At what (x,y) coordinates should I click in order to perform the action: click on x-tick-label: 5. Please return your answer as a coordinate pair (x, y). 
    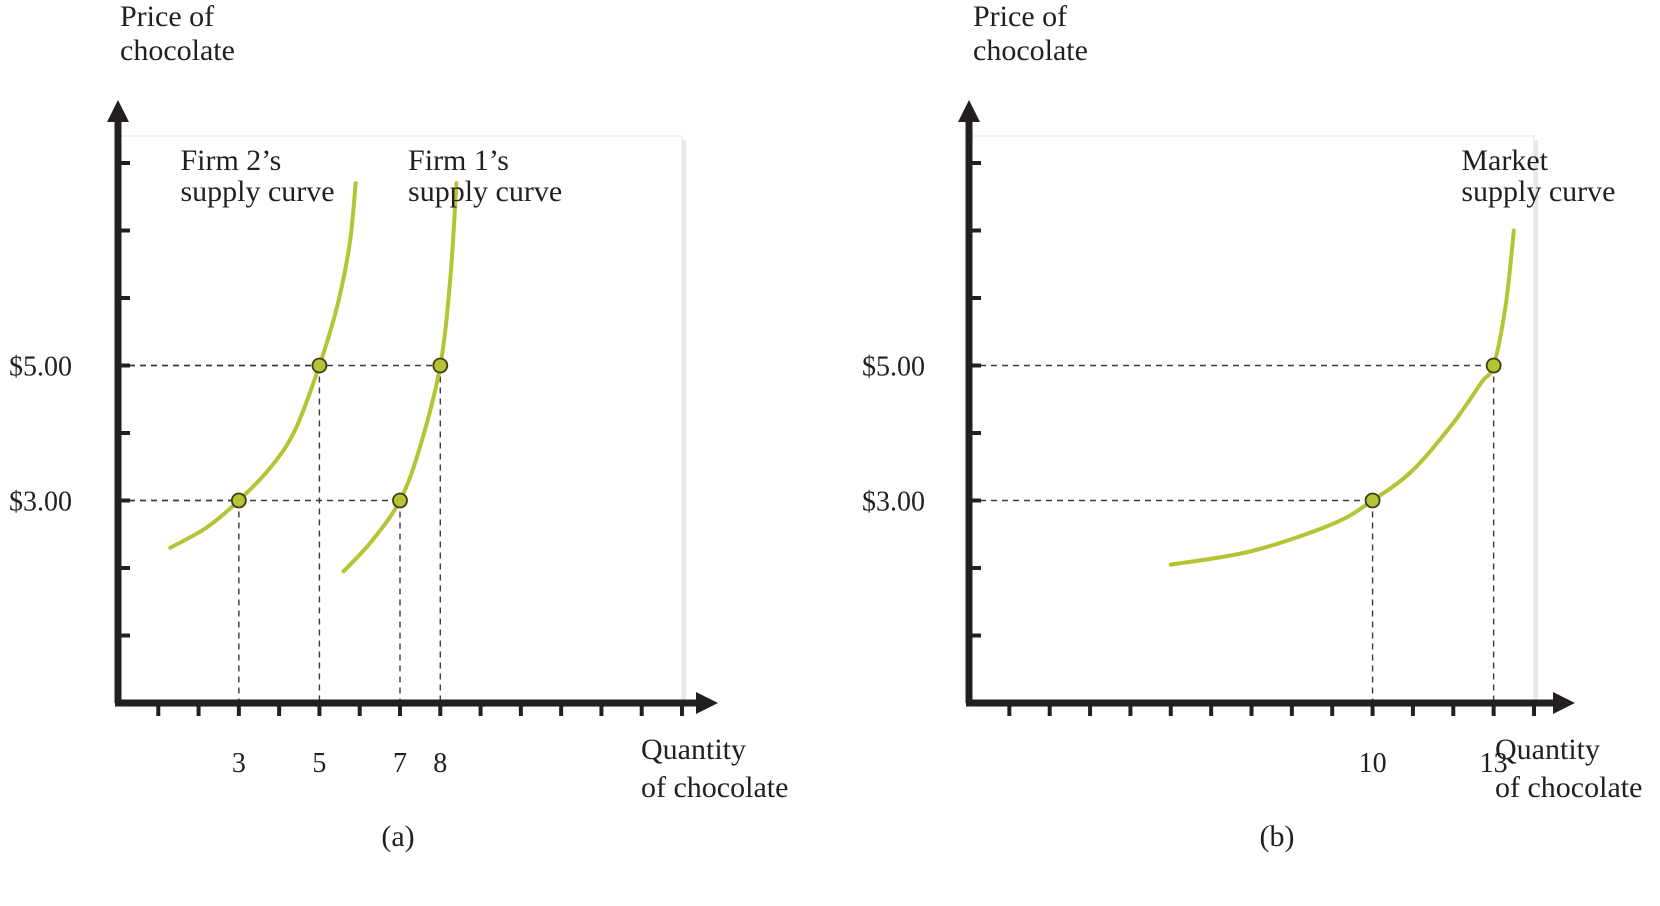
    Looking at the image, I should click on (319, 763).